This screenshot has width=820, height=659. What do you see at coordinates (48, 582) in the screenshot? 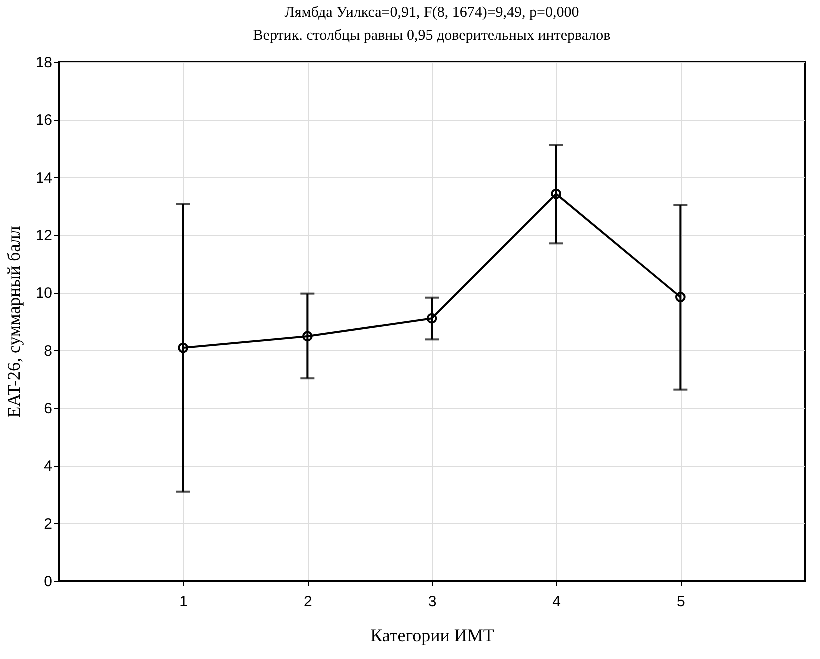
I see `y-tick-label: 0` at bounding box center [48, 582].